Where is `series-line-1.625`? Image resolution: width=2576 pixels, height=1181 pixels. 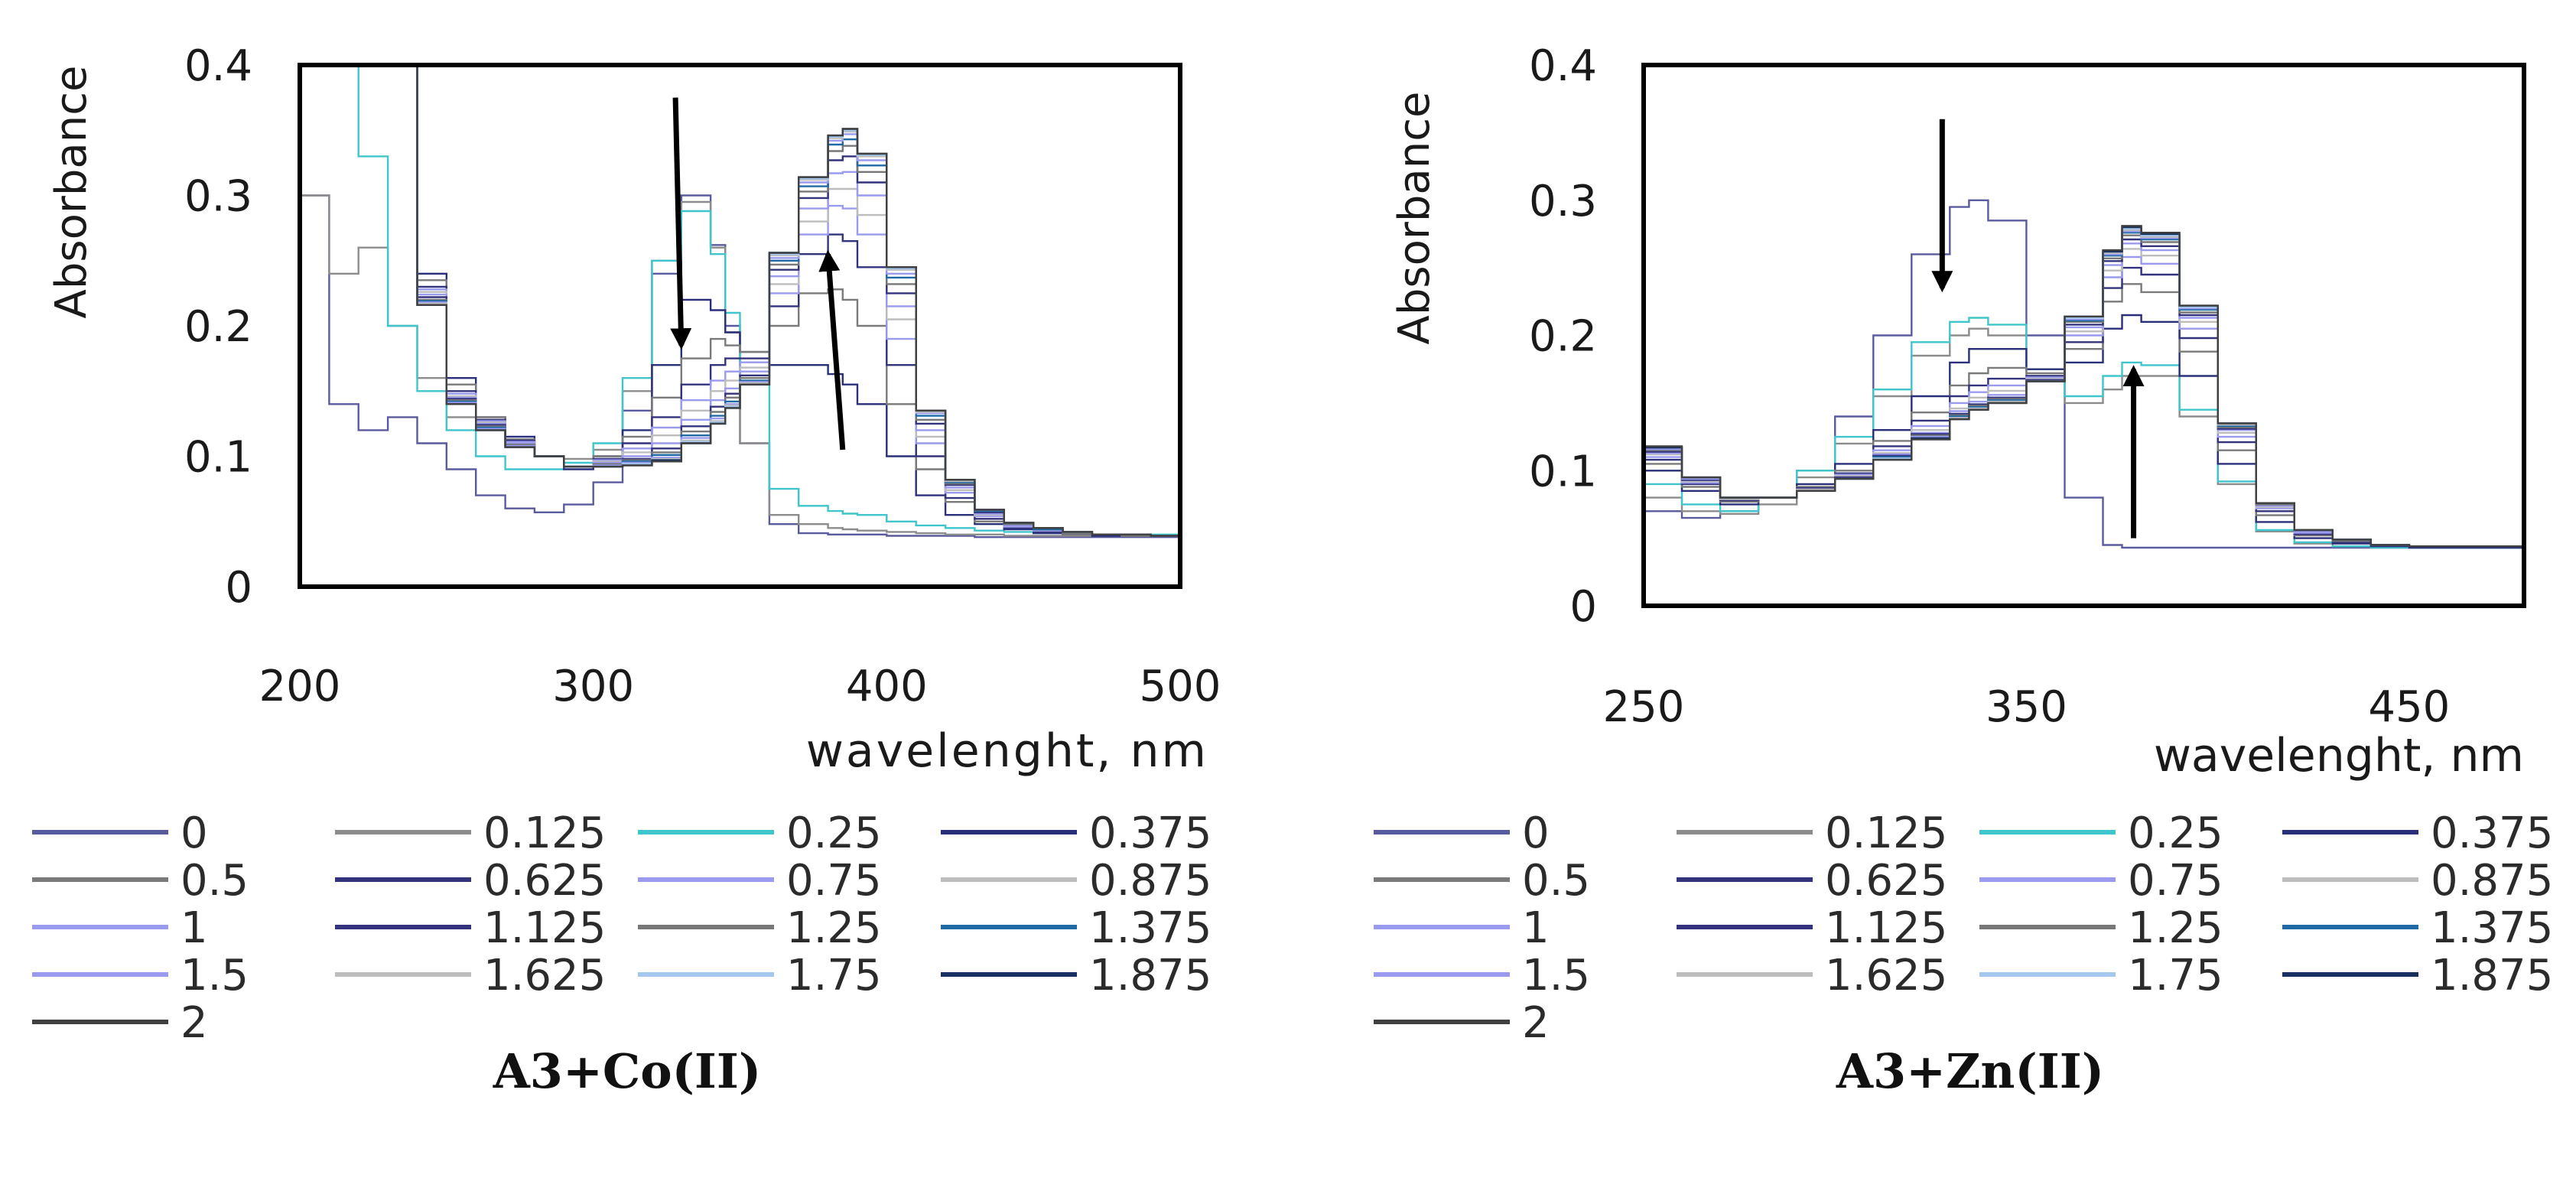
series-line-1.625 is located at coordinates (2084, 389).